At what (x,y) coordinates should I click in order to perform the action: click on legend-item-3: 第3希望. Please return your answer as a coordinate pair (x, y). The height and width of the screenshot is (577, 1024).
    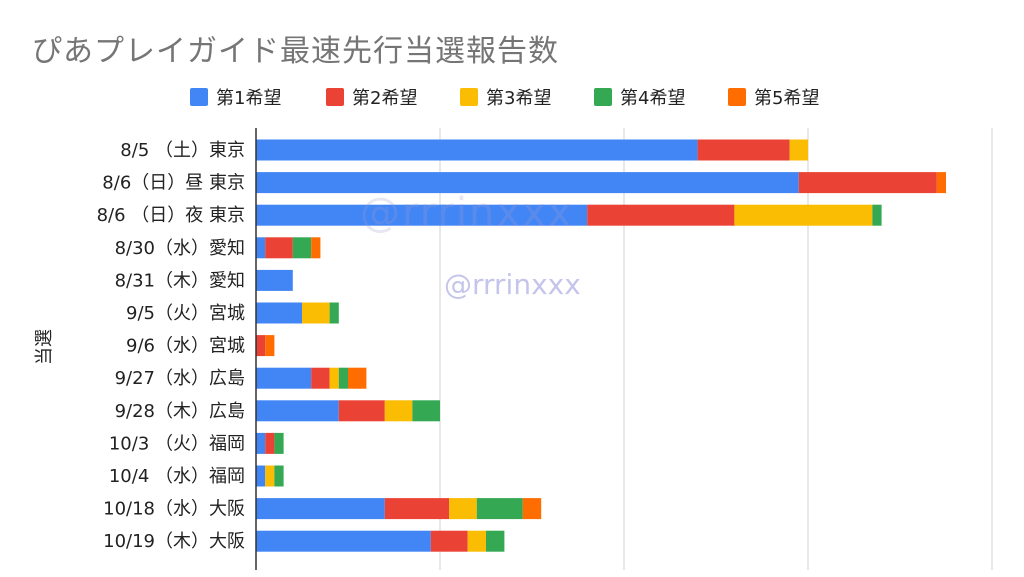
    Looking at the image, I should click on (505, 97).